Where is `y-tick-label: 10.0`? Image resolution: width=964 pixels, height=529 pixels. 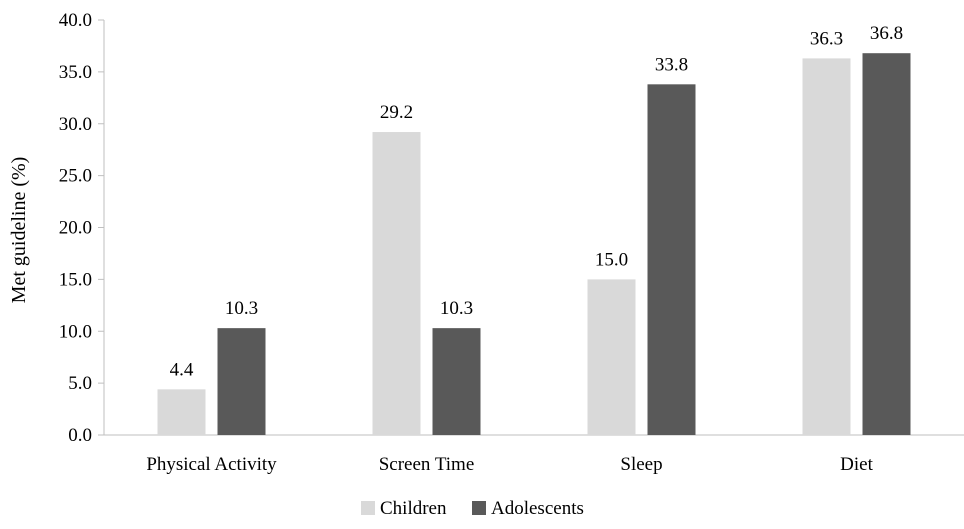
y-tick-label: 10.0 is located at coordinates (75, 331).